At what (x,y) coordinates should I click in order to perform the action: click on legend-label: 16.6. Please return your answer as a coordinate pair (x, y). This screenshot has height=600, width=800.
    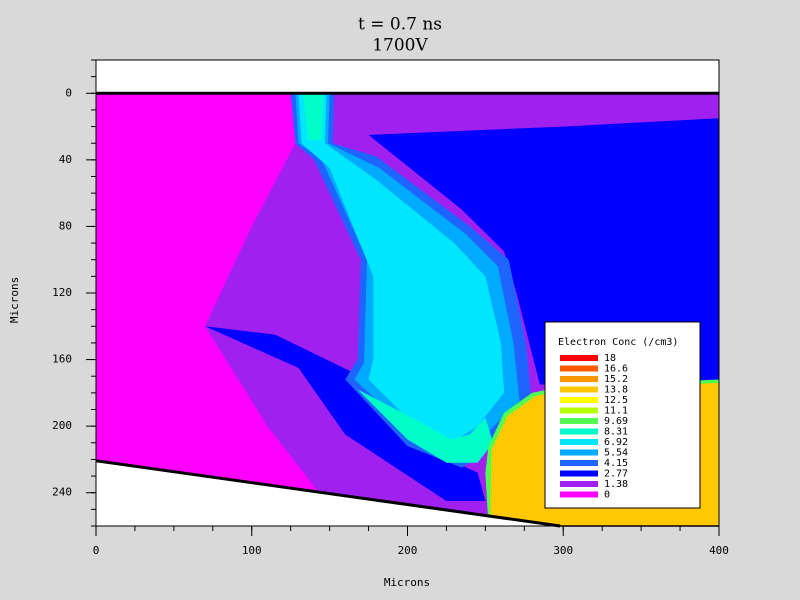
    Looking at the image, I should click on (616, 369).